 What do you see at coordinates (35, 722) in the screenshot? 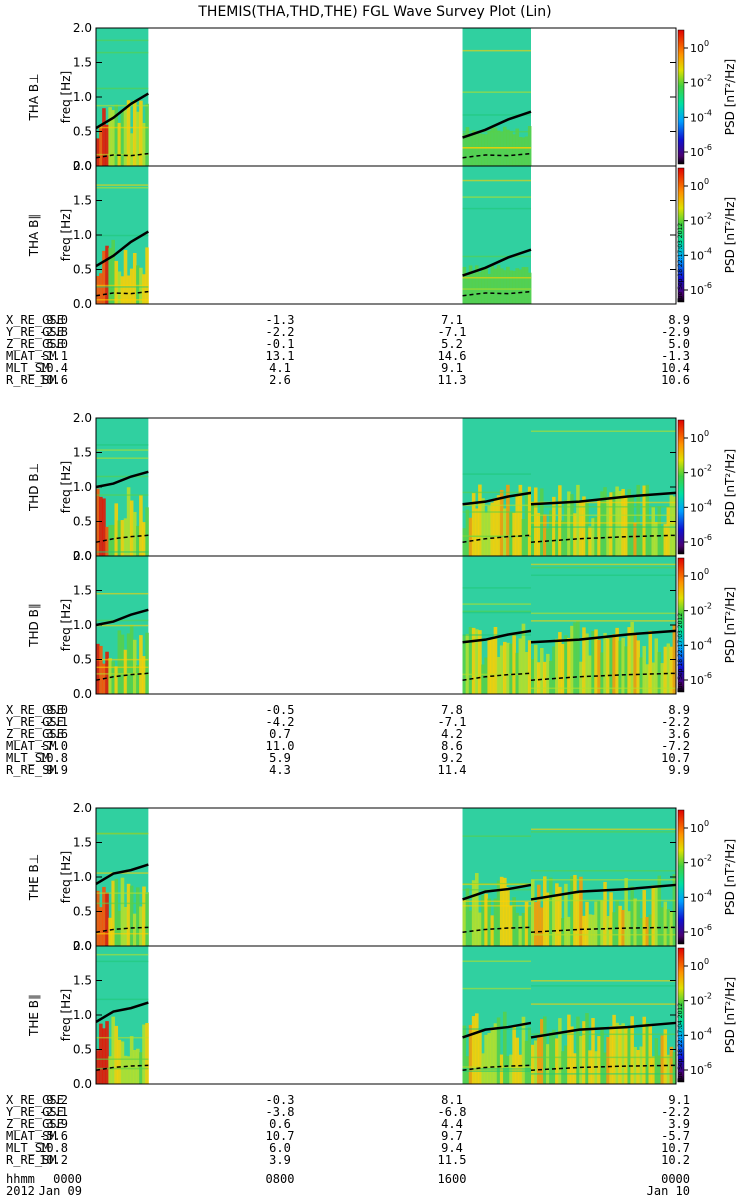
I see `ephemeris-label: Y_RE_GSE` at bounding box center [35, 722].